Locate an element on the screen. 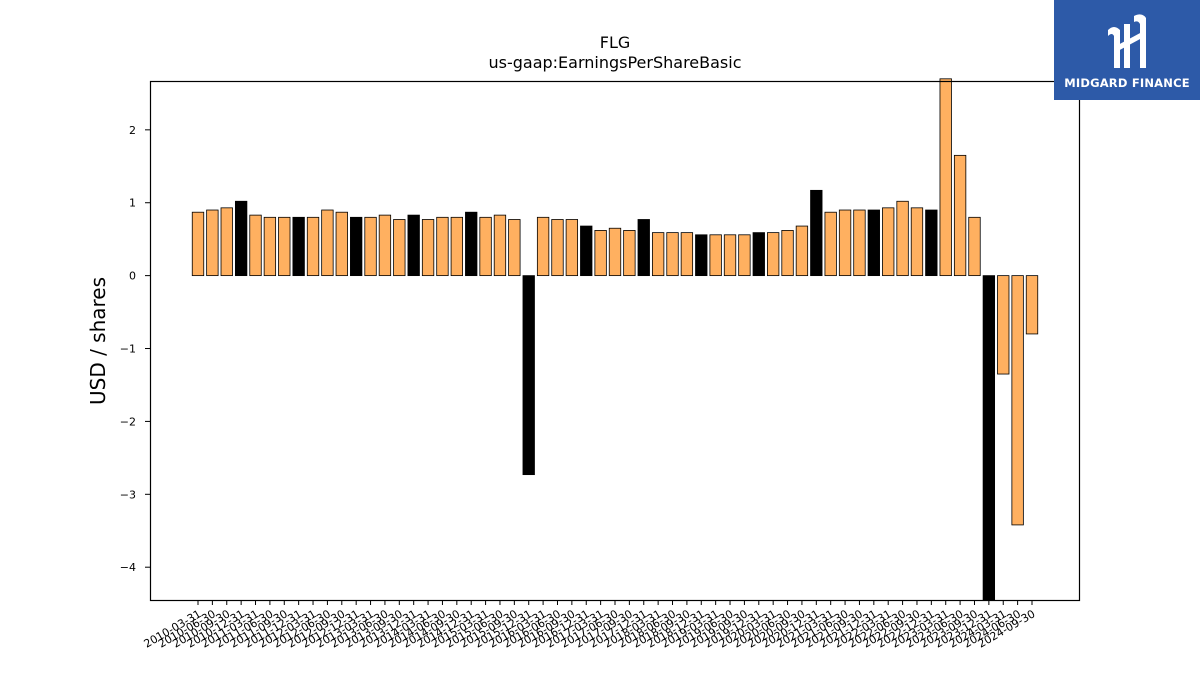 Image resolution: width=1200 pixels, height=675 pixels. y-tick-label: −4 is located at coordinates (128, 567).